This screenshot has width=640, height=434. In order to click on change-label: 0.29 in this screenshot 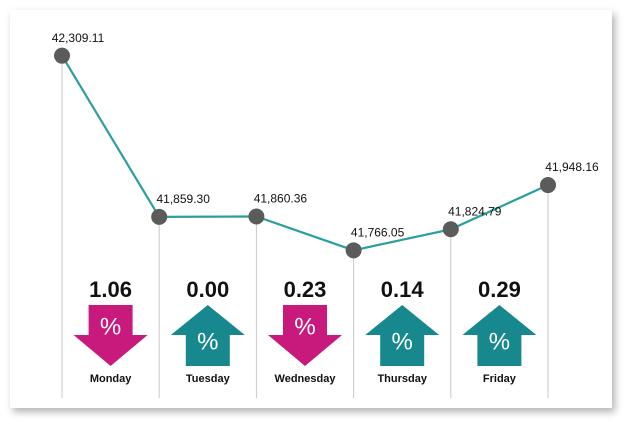, I will do `click(499, 289)`.